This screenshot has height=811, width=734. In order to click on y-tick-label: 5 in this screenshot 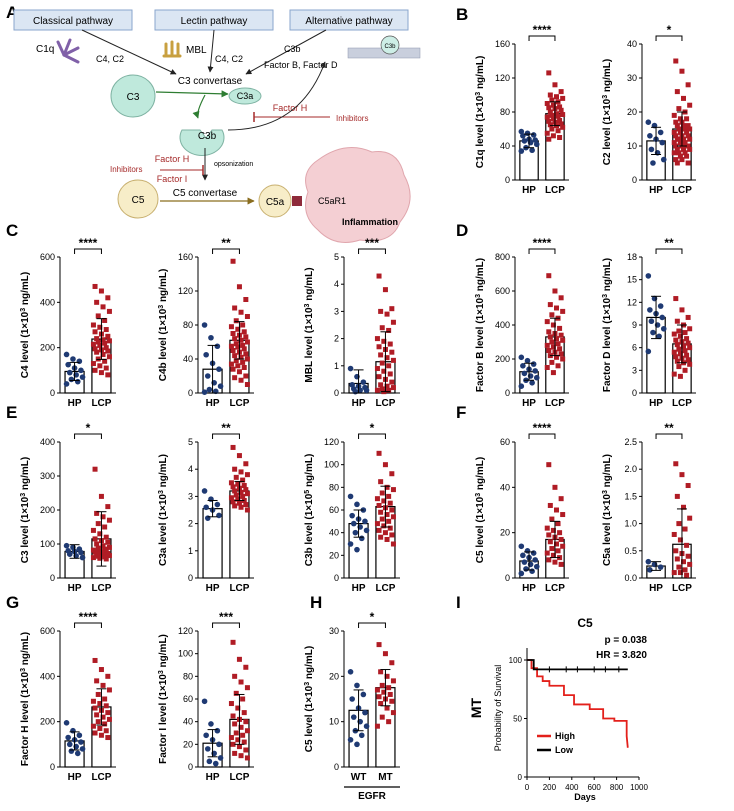, I will do `click(336, 257)`.